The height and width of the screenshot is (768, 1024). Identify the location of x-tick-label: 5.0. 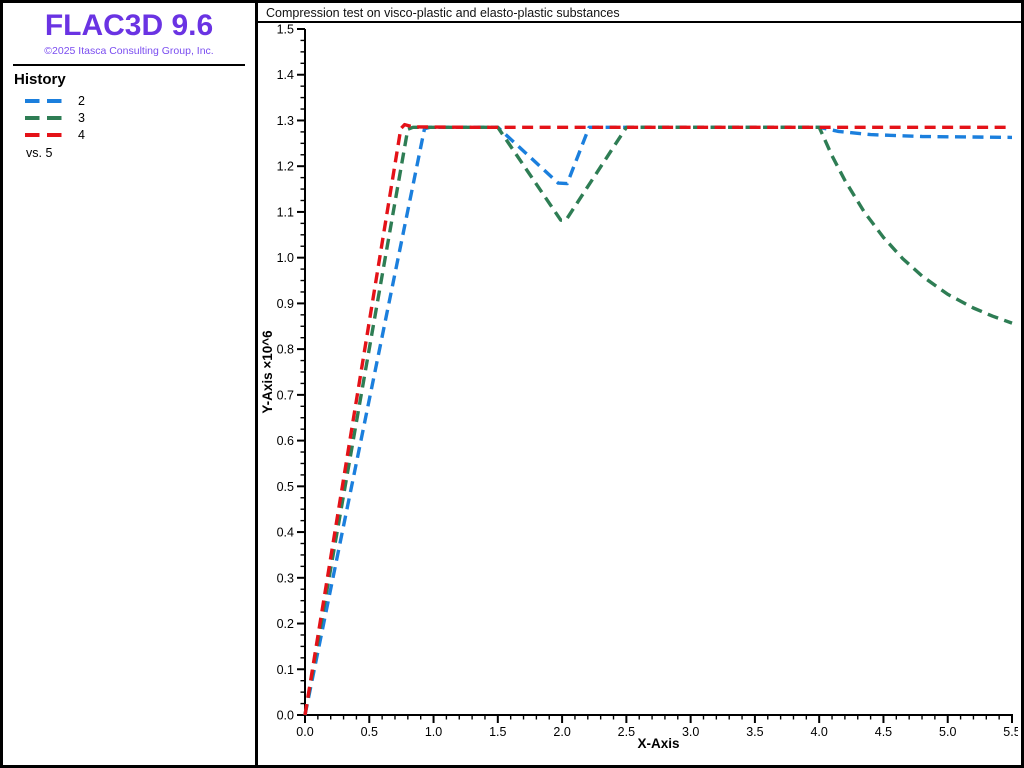
(947, 732).